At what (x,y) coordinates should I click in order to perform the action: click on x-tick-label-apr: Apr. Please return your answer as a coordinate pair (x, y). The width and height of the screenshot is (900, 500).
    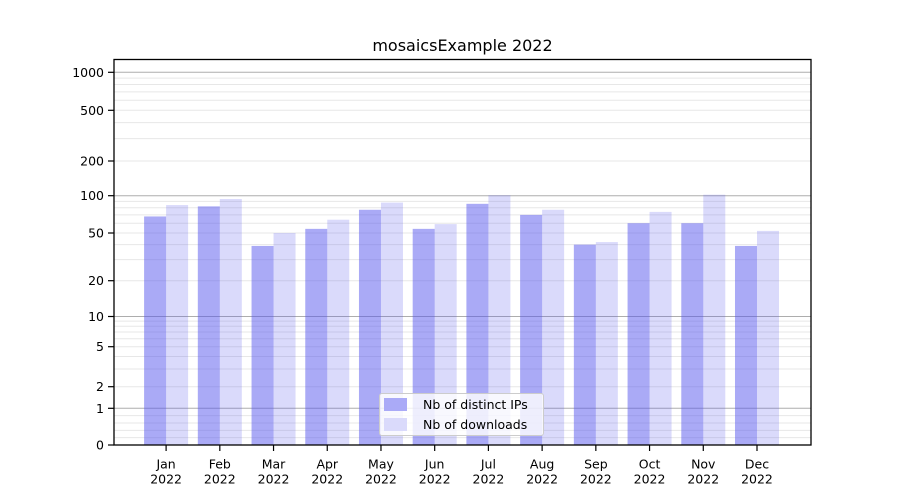
    Looking at the image, I should click on (327, 464).